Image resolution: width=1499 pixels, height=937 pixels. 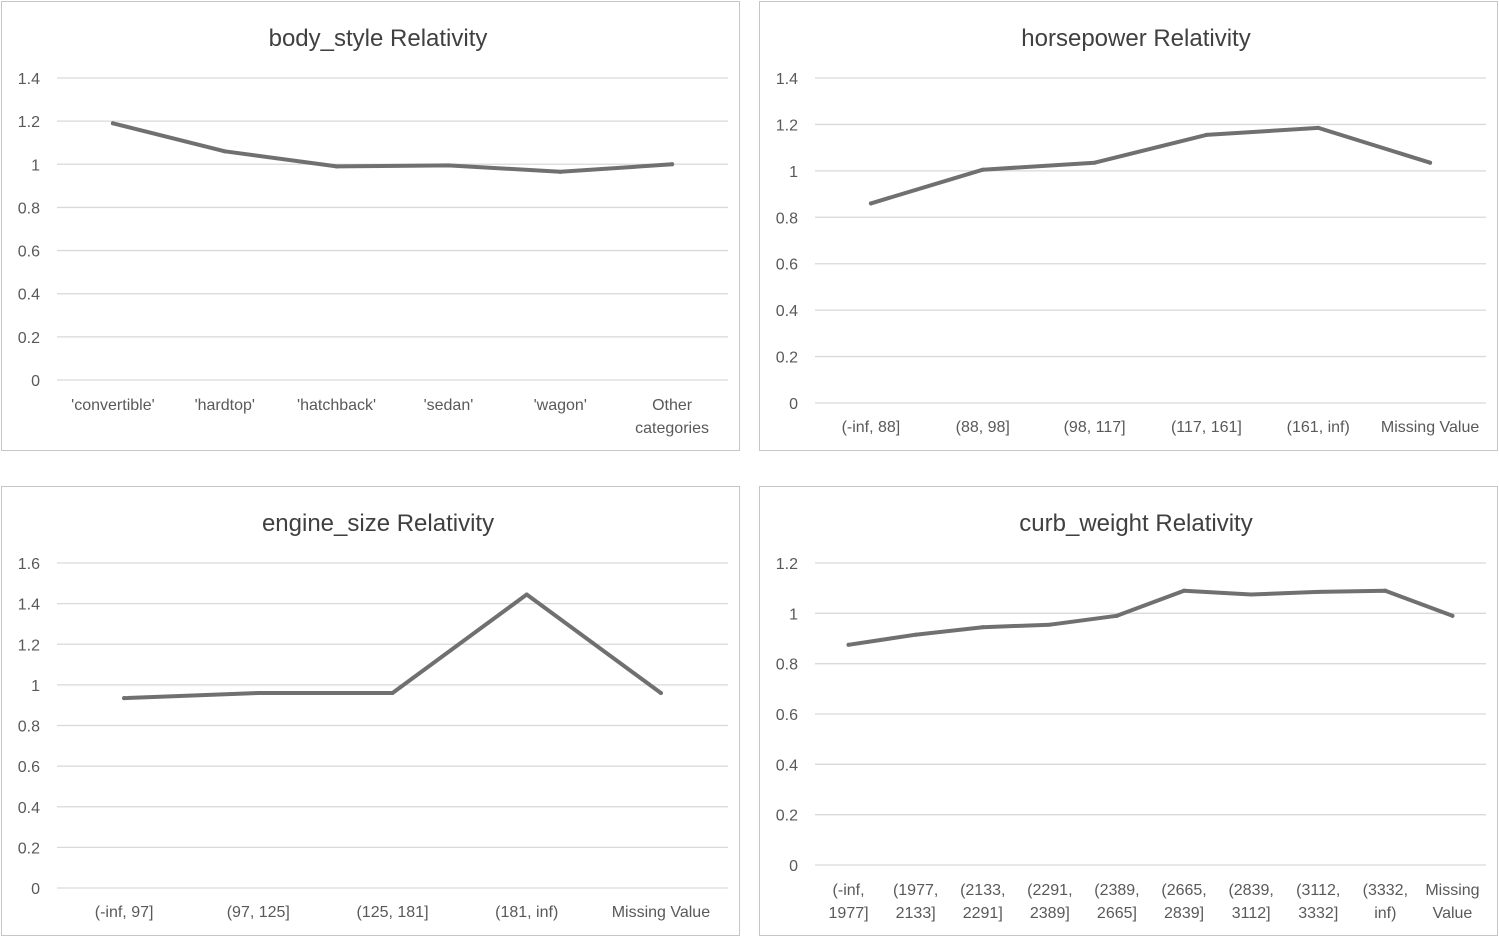 What do you see at coordinates (1135, 38) in the screenshot?
I see `chart-title: horsepower Relativity` at bounding box center [1135, 38].